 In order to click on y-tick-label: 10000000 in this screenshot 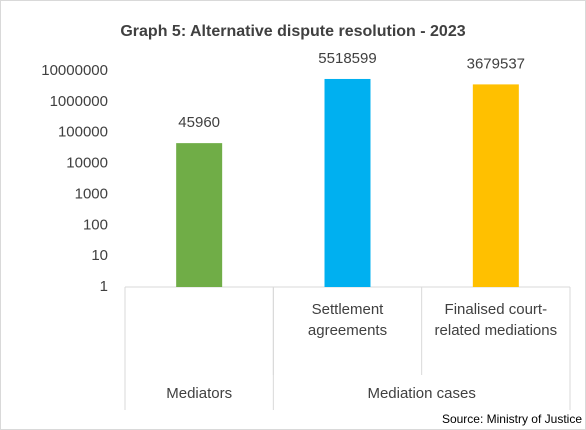, I will do `click(74, 70)`.